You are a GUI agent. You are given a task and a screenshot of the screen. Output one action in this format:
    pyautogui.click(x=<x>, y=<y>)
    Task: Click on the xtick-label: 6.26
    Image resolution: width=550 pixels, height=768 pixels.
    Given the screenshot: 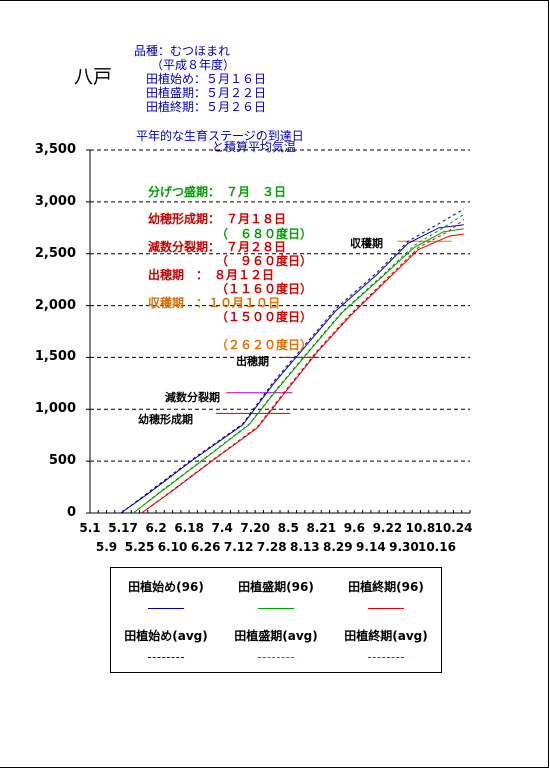 What is the action you would take?
    pyautogui.click(x=205, y=547)
    